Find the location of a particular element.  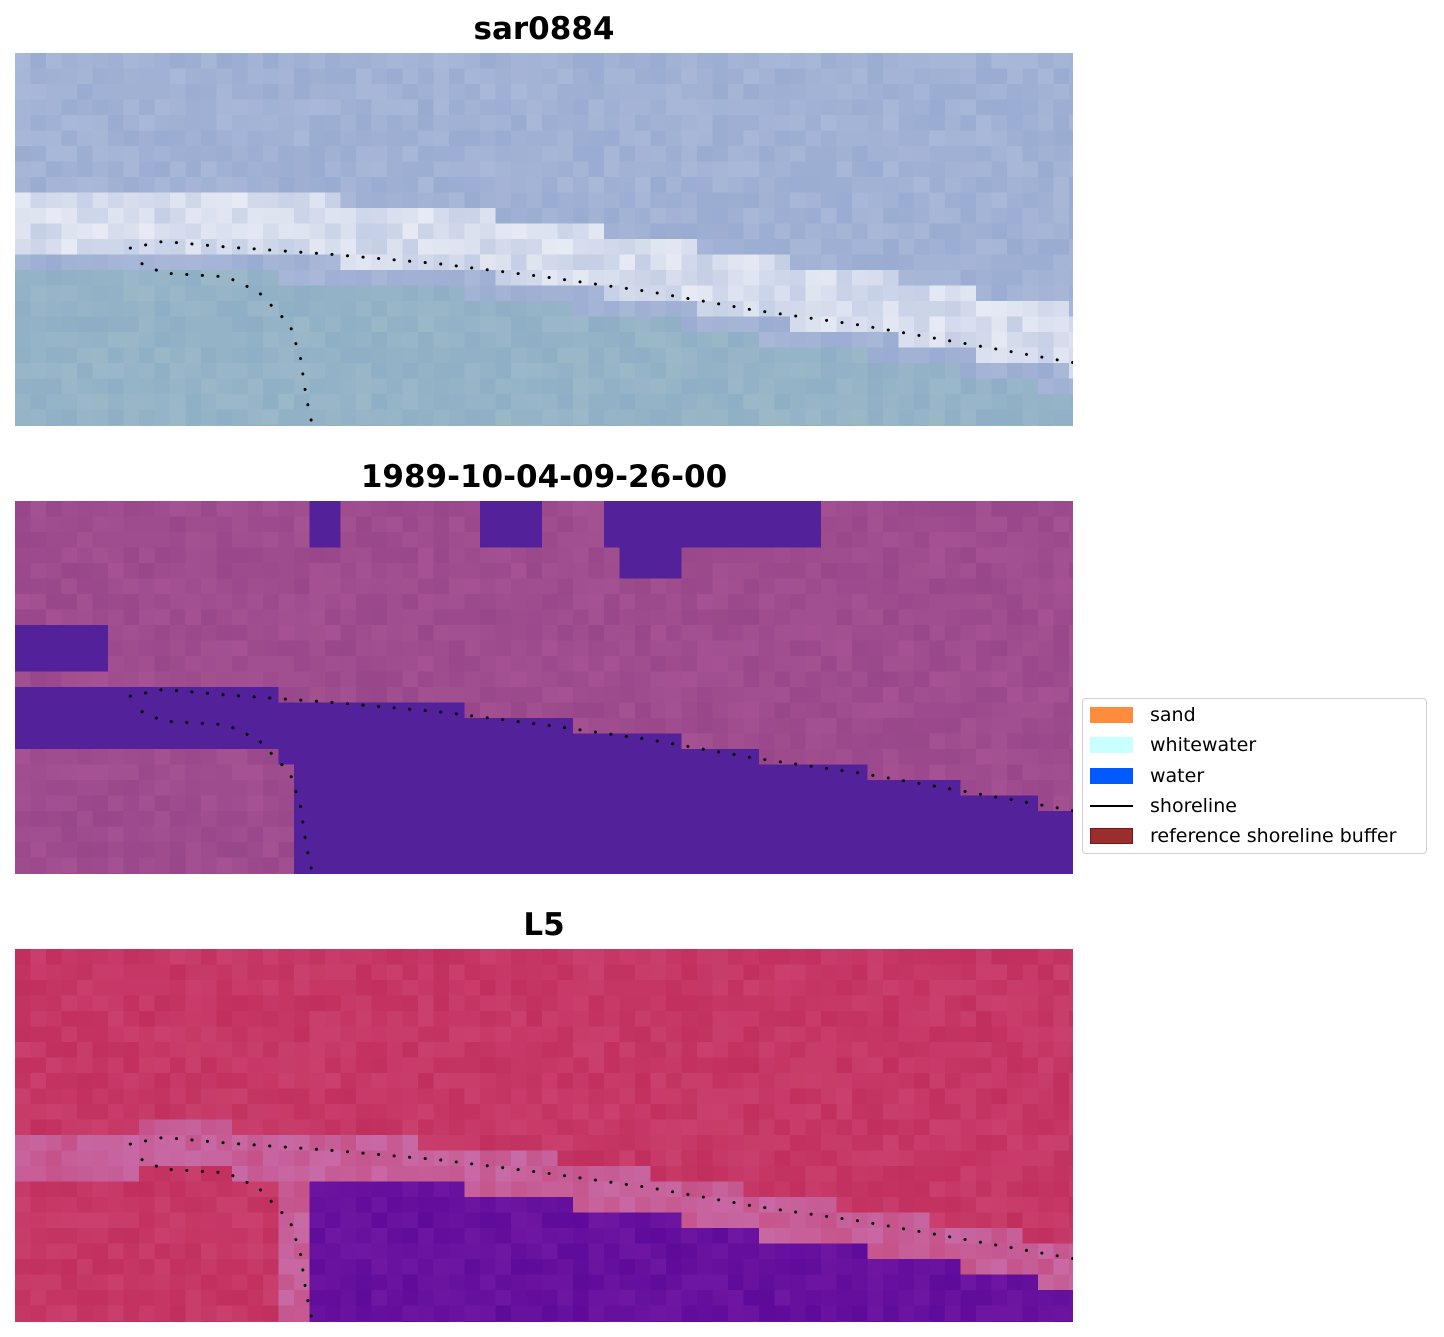

legend-label-whitewater: whitewater is located at coordinates (1203, 745).